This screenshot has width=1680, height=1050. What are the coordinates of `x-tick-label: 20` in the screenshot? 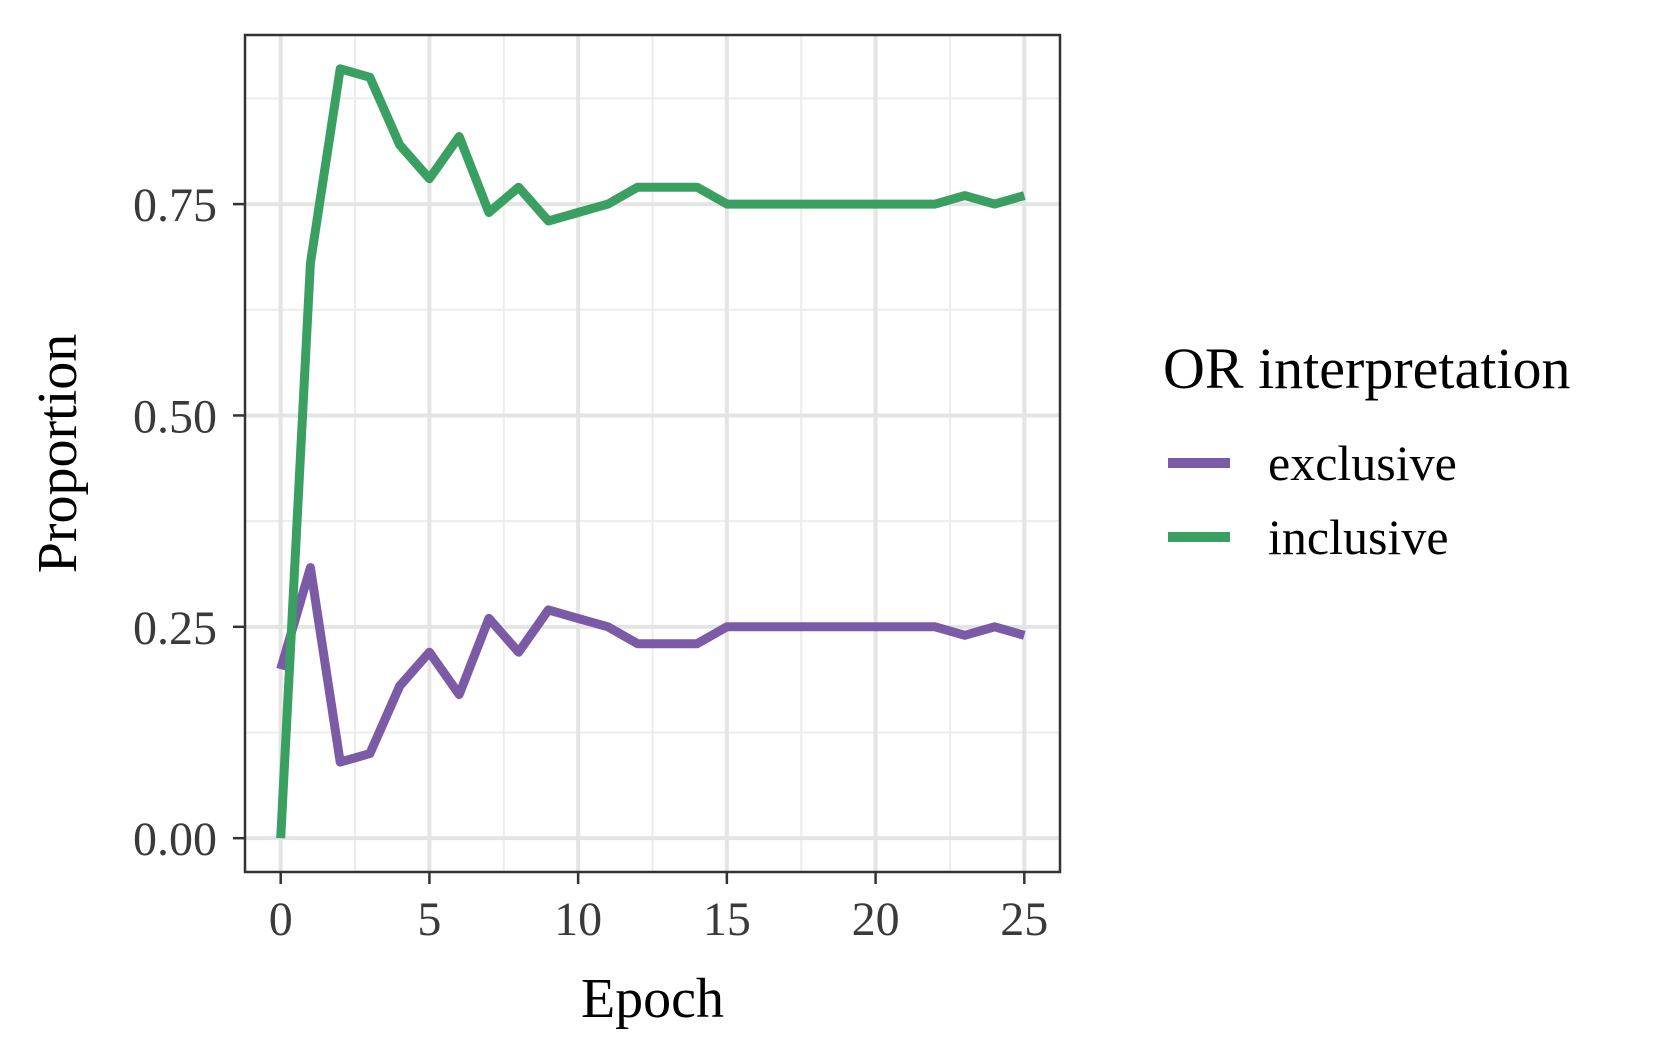 It's located at (876, 919).